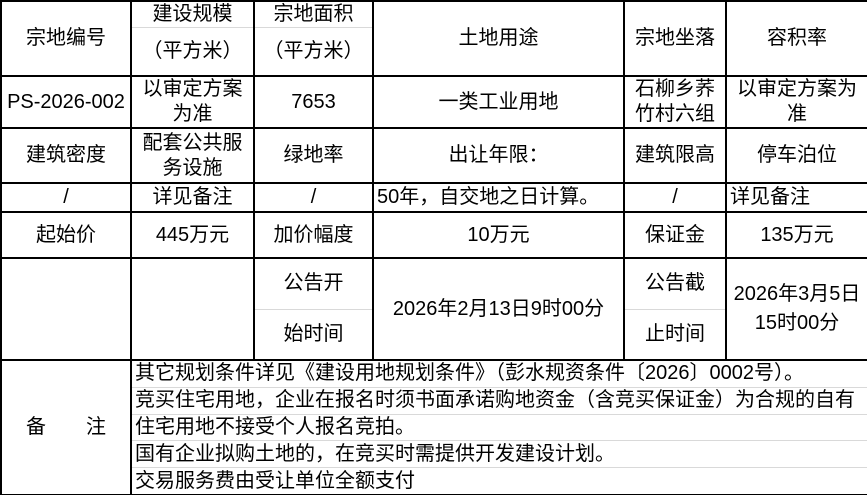 Image resolution: width=867 pixels, height=495 pixels. Describe the element at coordinates (313, 155) in the screenshot. I see `green-rate-label: 绿地率` at that location.